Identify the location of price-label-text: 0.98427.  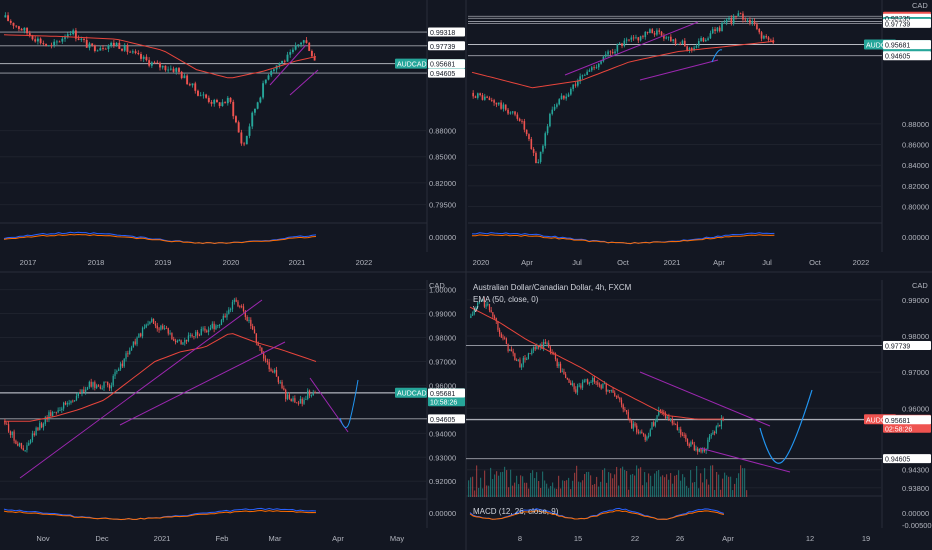
(897, 17).